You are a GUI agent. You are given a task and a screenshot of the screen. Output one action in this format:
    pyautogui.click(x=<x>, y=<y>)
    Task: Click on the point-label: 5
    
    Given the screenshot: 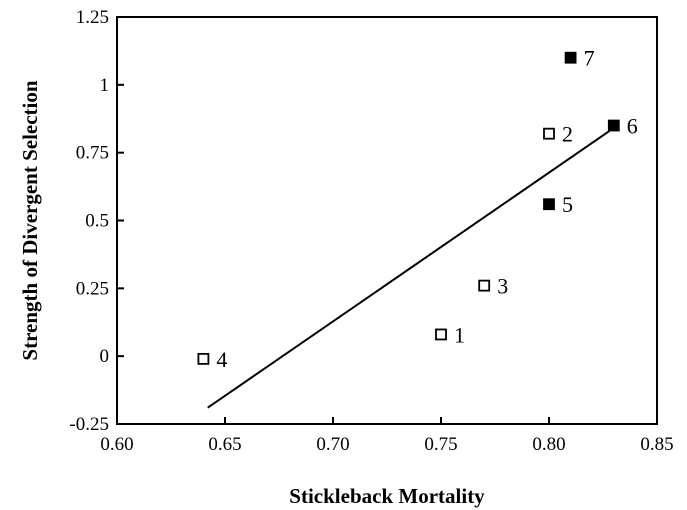 What is the action you would take?
    pyautogui.click(x=567, y=204)
    